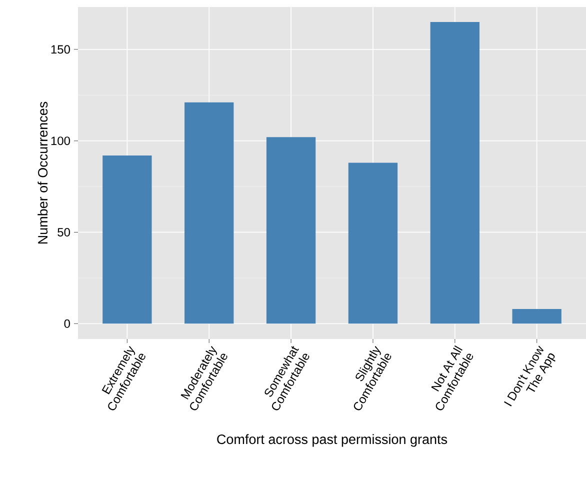 The image size is (586, 480). I want to click on y-tick-label: 100, so click(60, 141).